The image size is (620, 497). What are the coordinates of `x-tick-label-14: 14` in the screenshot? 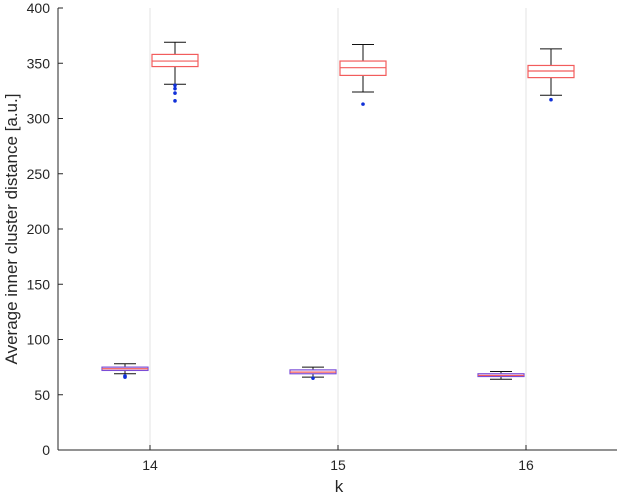 It's located at (150, 465).